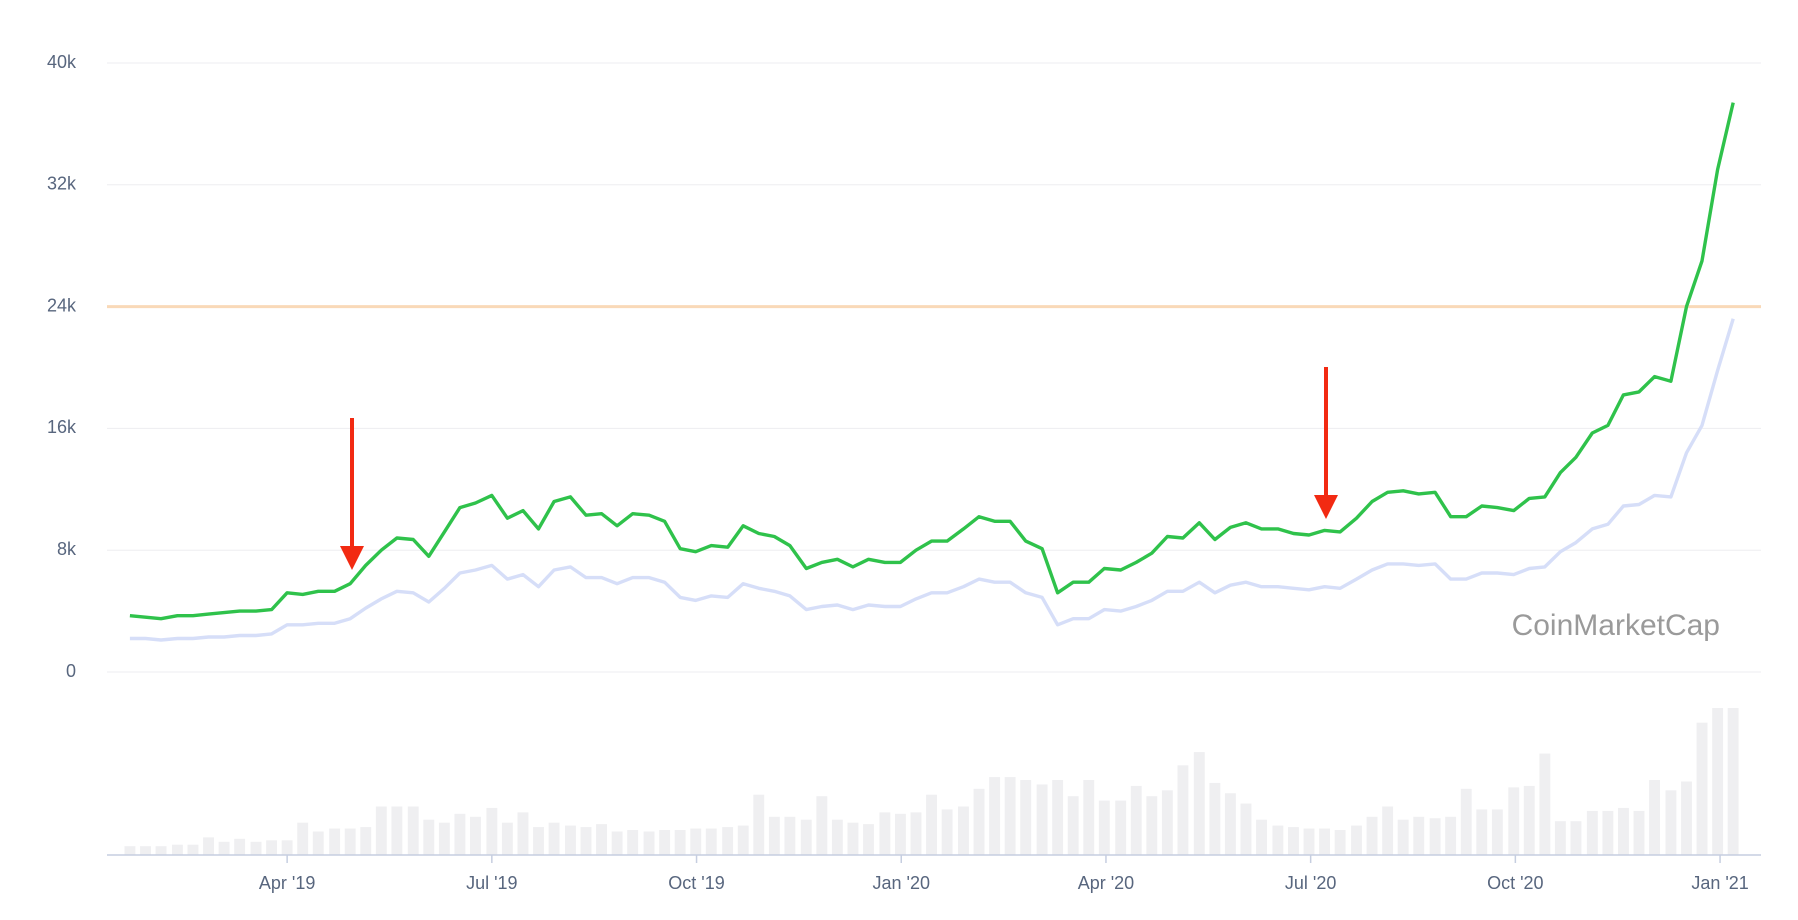 The width and height of the screenshot is (1798, 920). What do you see at coordinates (1310, 883) in the screenshot?
I see `x-tick-label: Jul '20` at bounding box center [1310, 883].